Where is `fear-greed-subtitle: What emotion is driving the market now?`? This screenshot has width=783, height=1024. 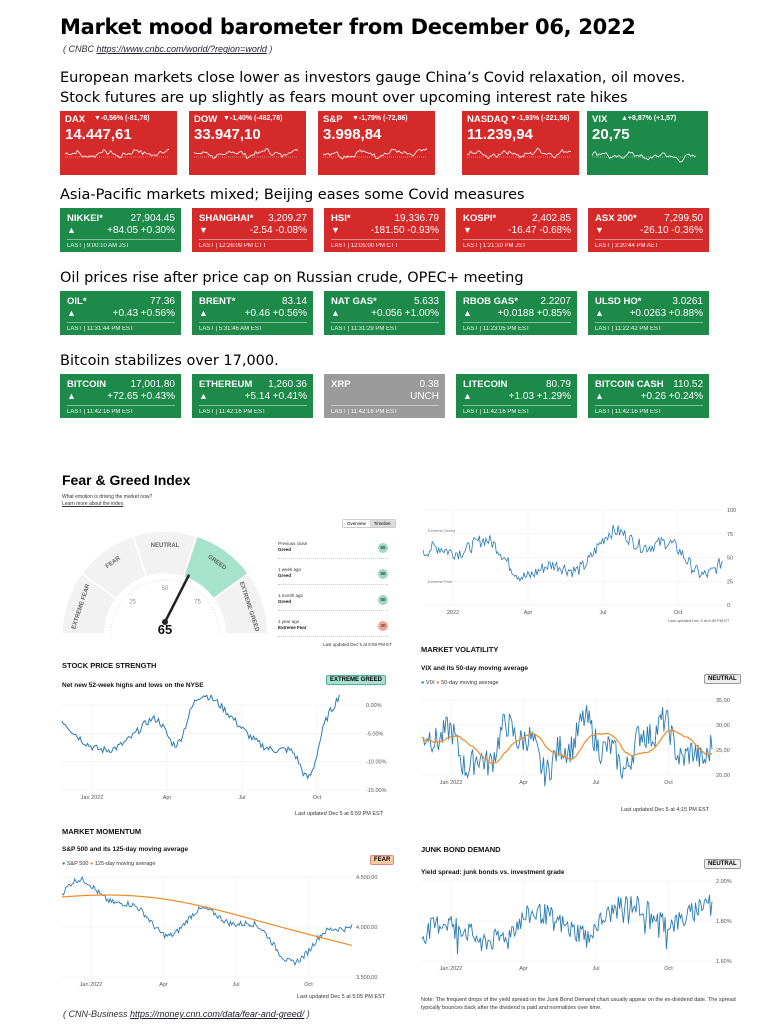 fear-greed-subtitle: What emotion is driving the market now? is located at coordinates (107, 497).